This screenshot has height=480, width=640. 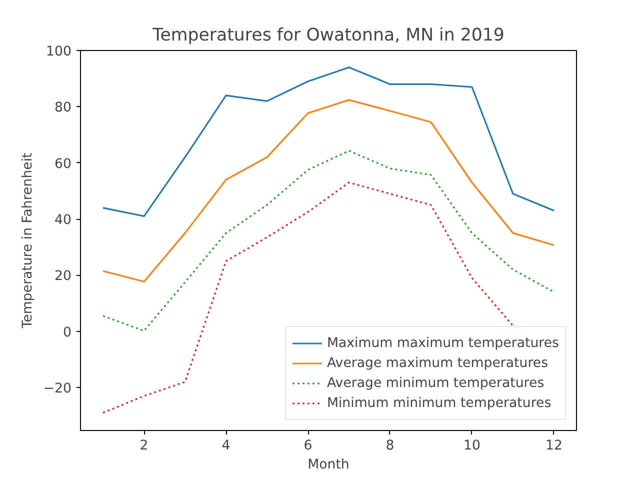 What do you see at coordinates (439, 403) in the screenshot?
I see `legend-label: Minimum minimum temperatures` at bounding box center [439, 403].